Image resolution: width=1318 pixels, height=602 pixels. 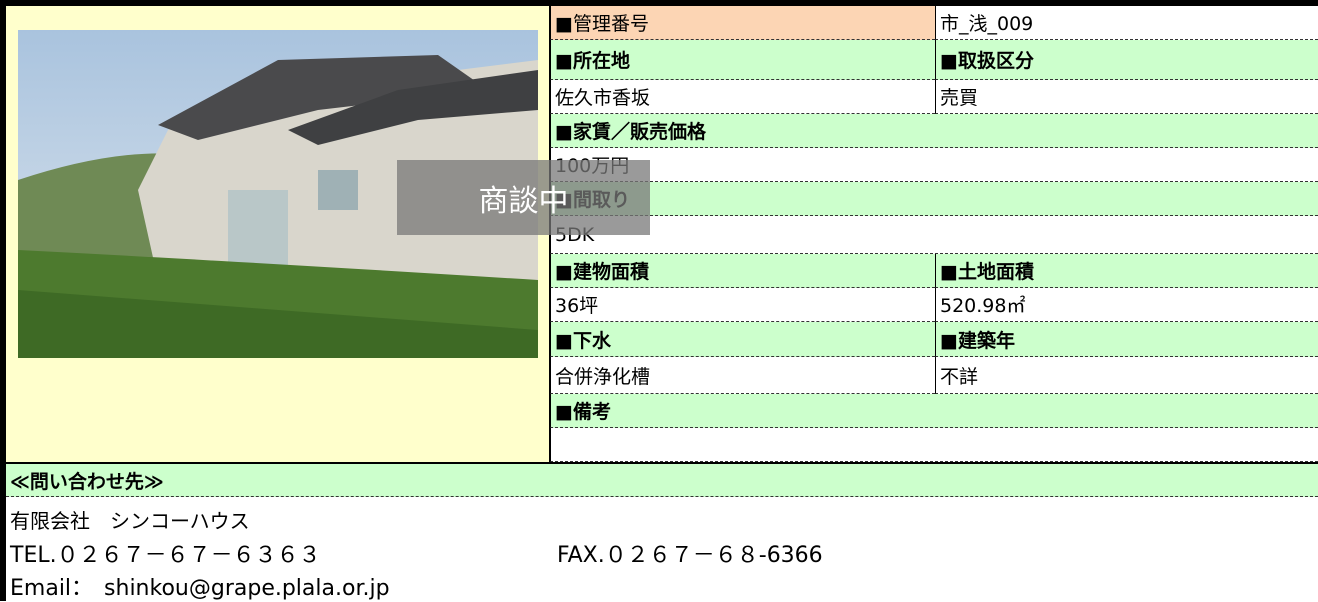 What do you see at coordinates (1126, 23) in the screenshot?
I see `table-cell: 市_浅_009` at bounding box center [1126, 23].